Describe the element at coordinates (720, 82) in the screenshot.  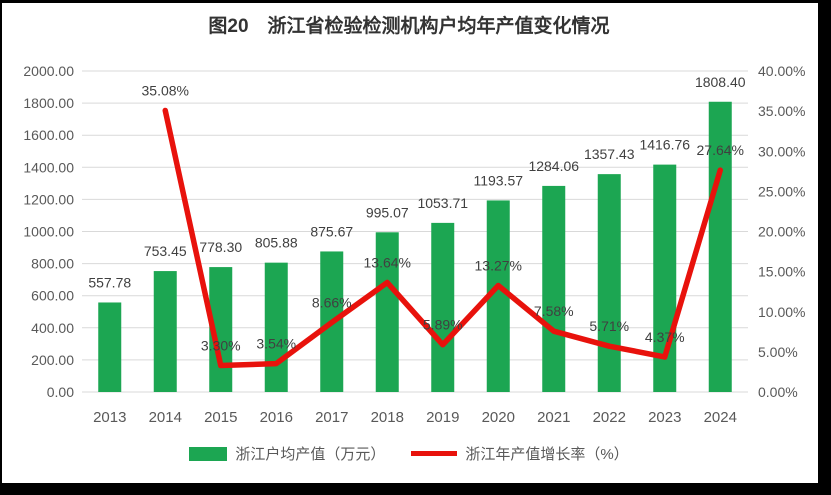
I see `bar-value-label: 1808.40` at that location.